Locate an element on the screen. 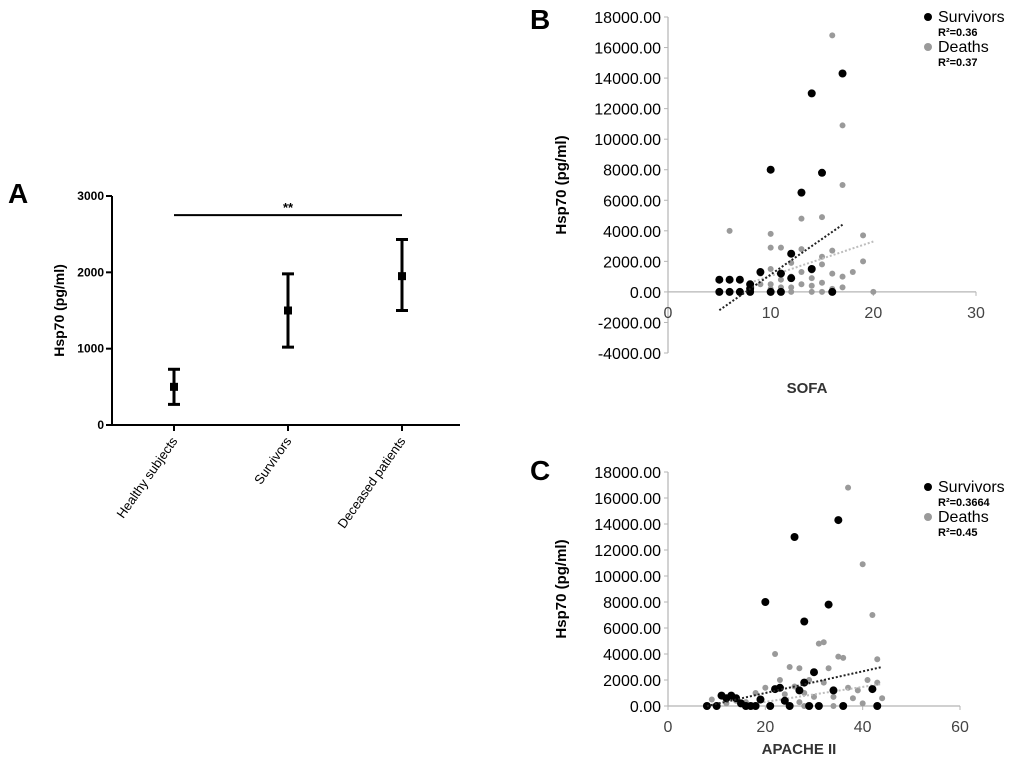 This screenshot has width=1016, height=772. a-significance-label: ** is located at coordinates (288, 207).